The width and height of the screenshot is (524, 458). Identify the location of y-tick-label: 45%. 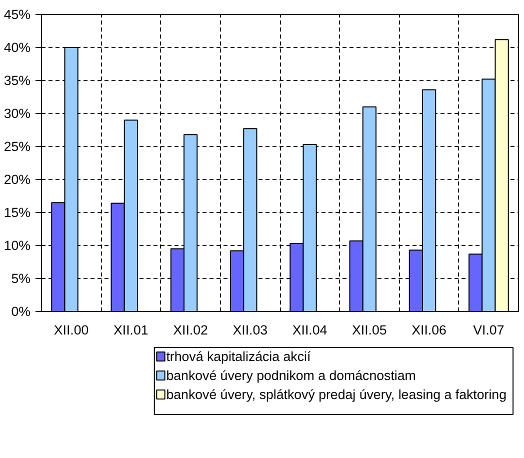
(17, 14).